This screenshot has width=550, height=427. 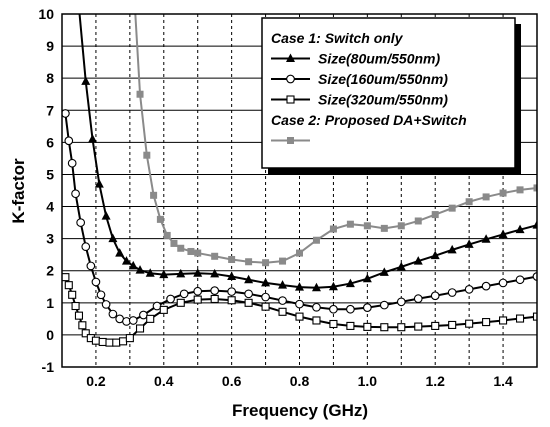 What do you see at coordinates (383, 79) in the screenshot?
I see `legend-entry-label: Size(160um/550nm)` at bounding box center [383, 79].